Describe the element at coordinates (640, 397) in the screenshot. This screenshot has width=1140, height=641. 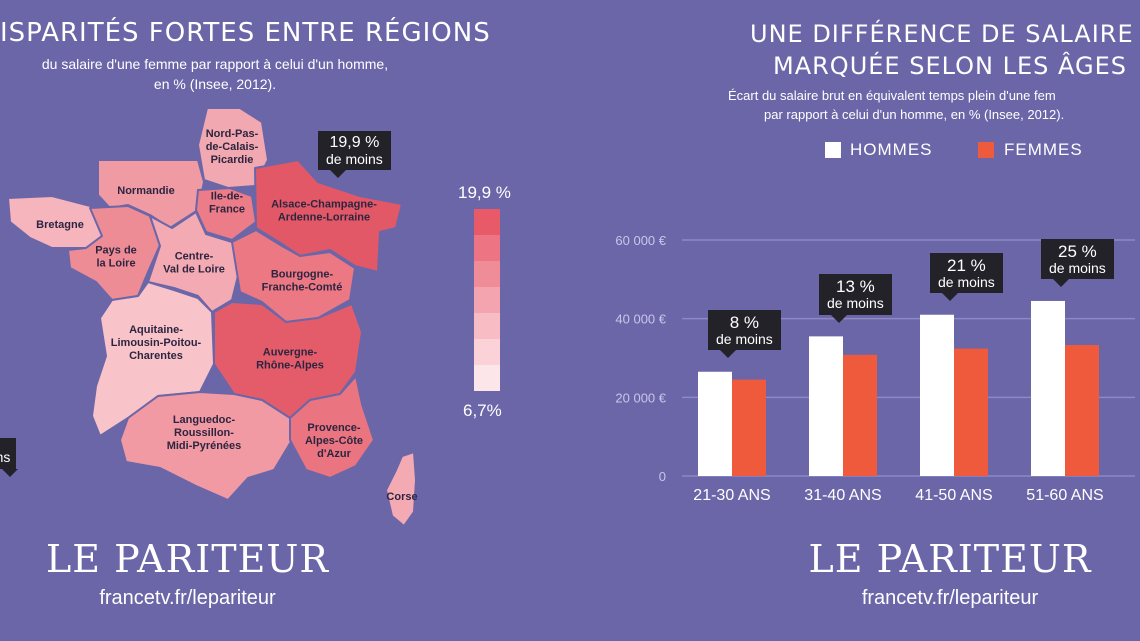
I see `y-tick-label: 20 000 €` at that location.